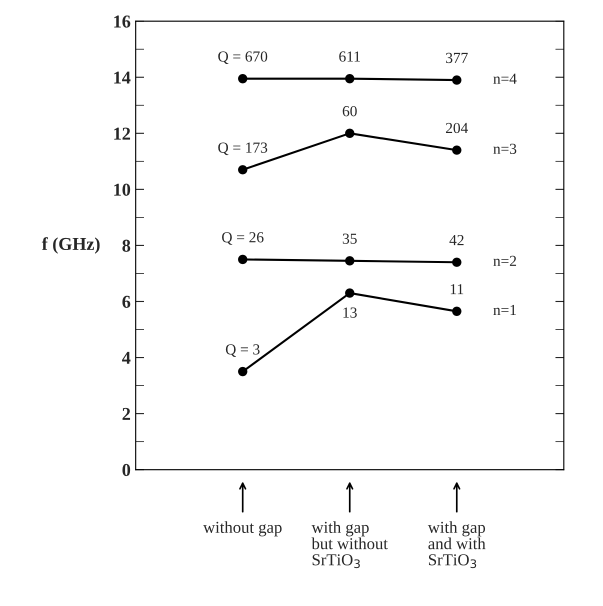  Describe the element at coordinates (122, 78) in the screenshot. I see `y-tick-label: 14` at that location.